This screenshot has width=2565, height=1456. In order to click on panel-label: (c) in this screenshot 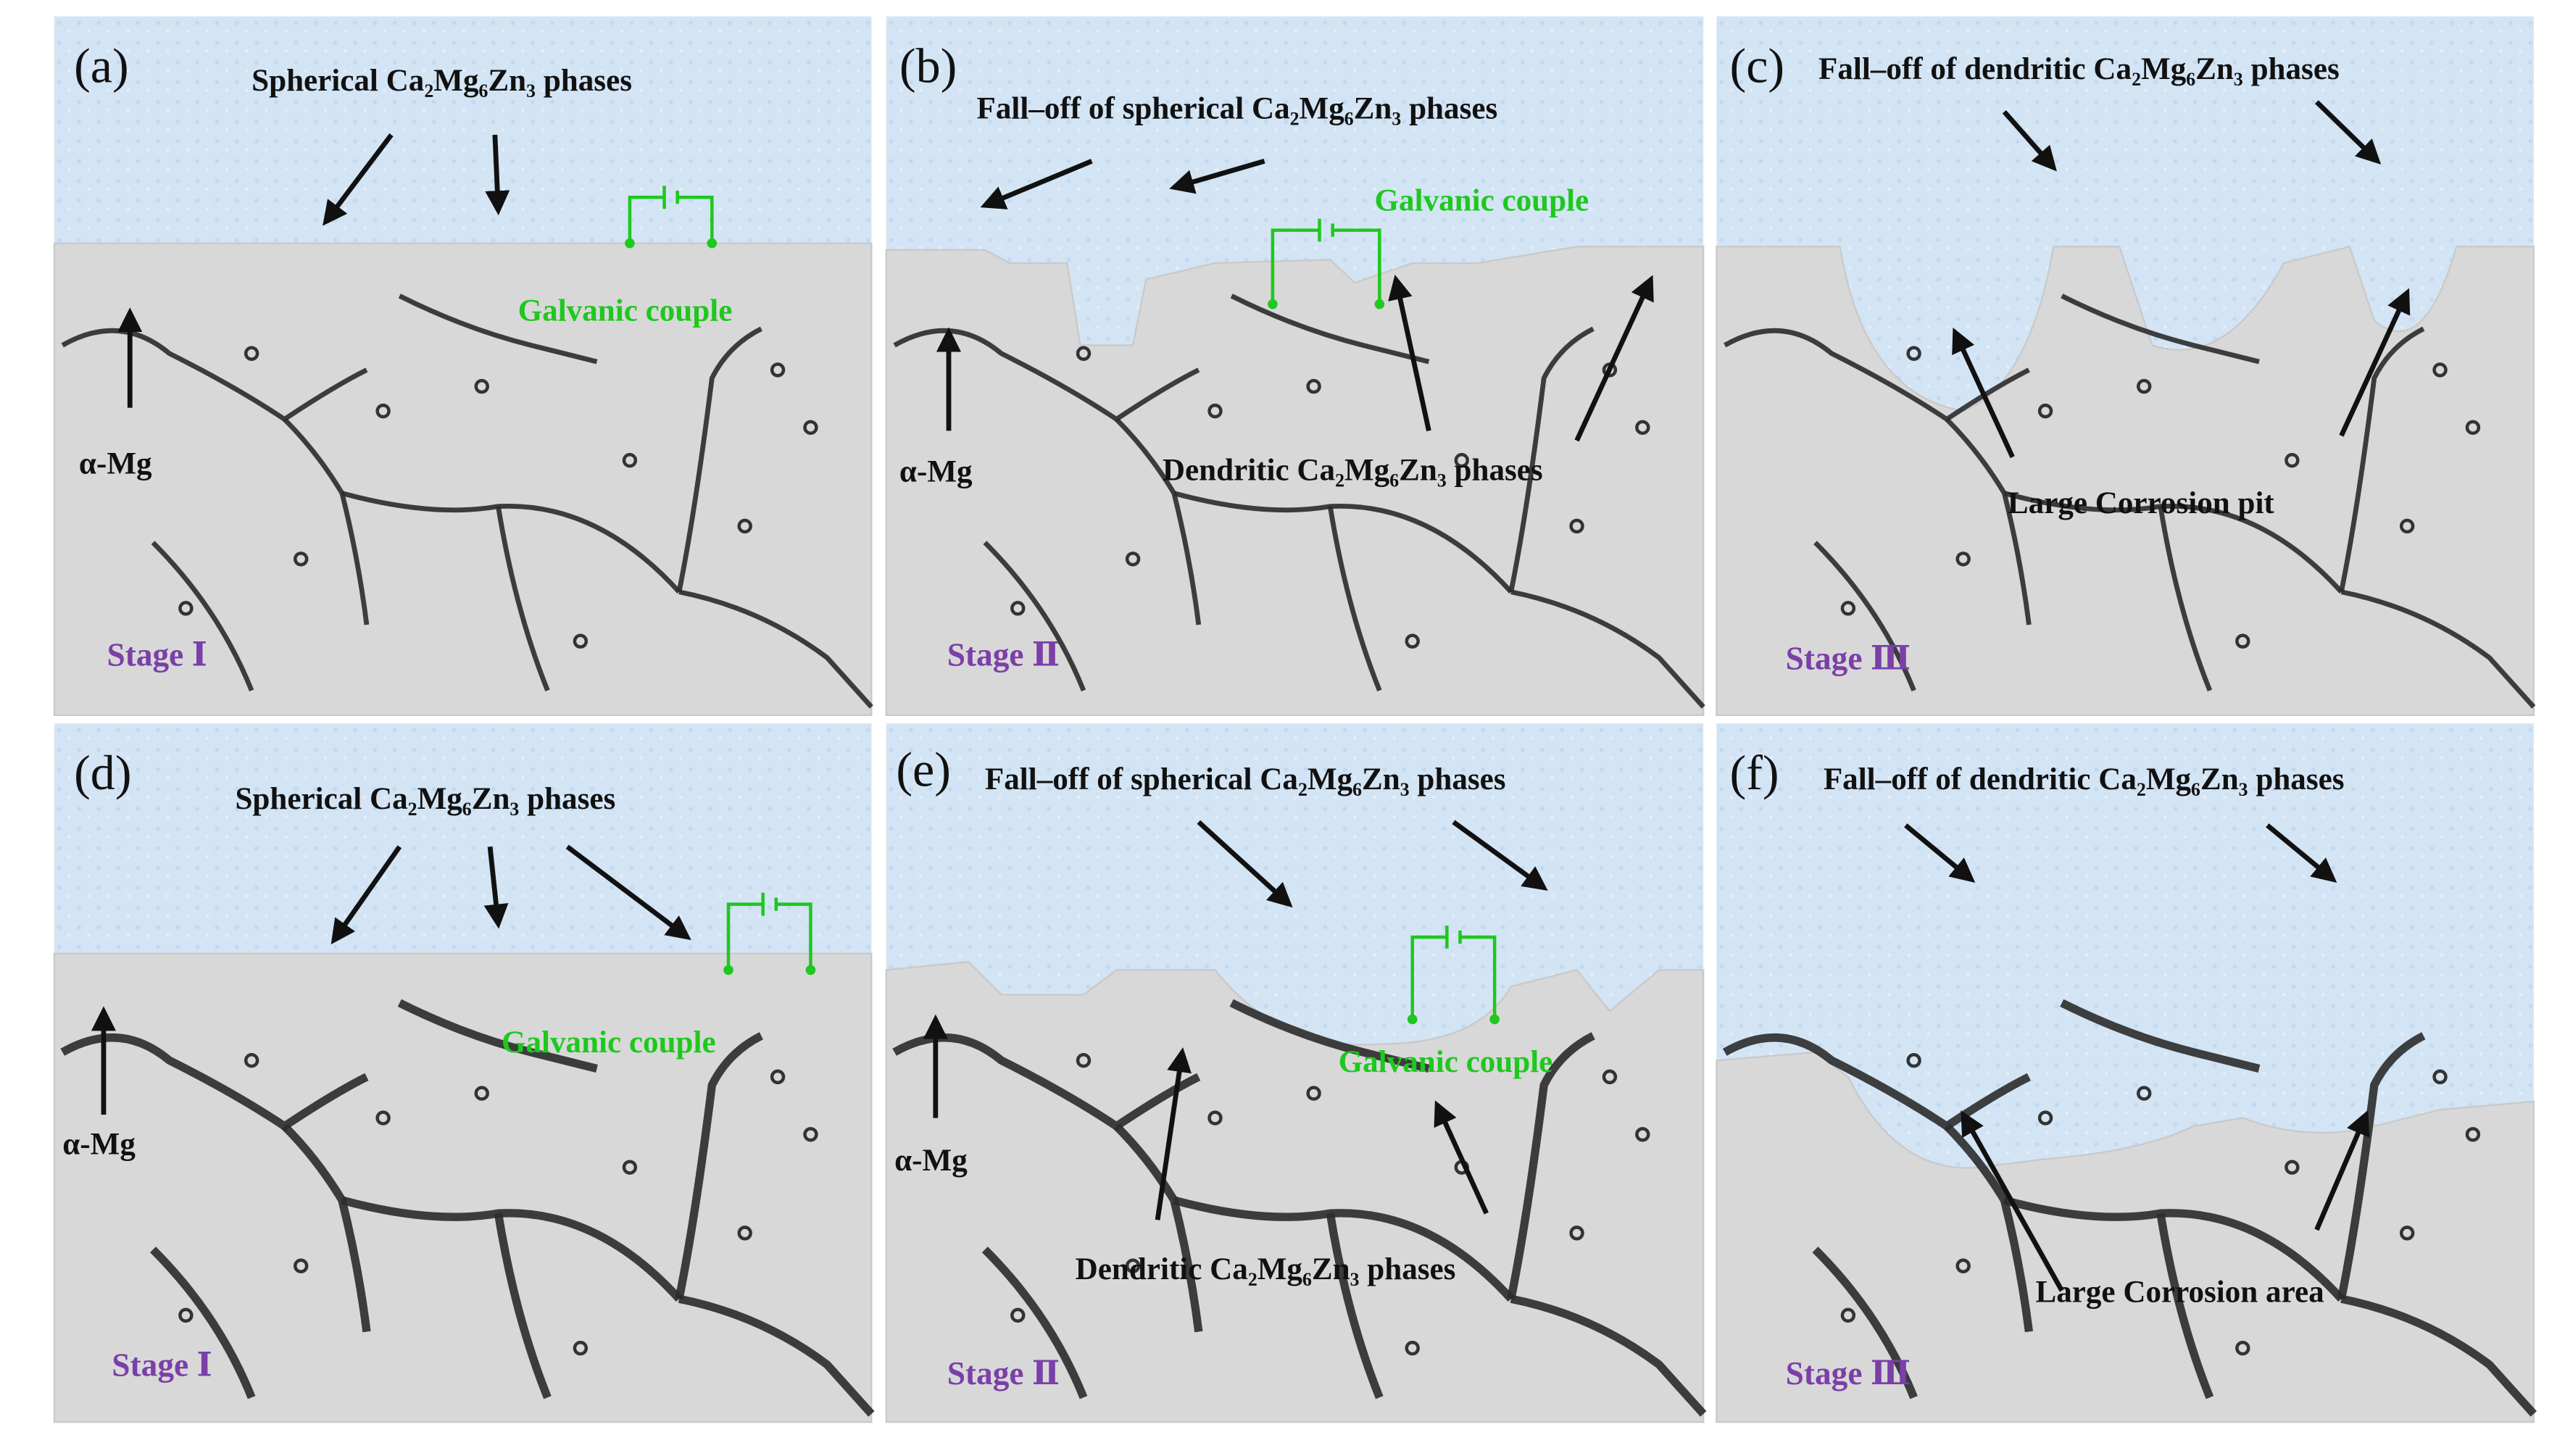, I will do `click(1758, 65)`.